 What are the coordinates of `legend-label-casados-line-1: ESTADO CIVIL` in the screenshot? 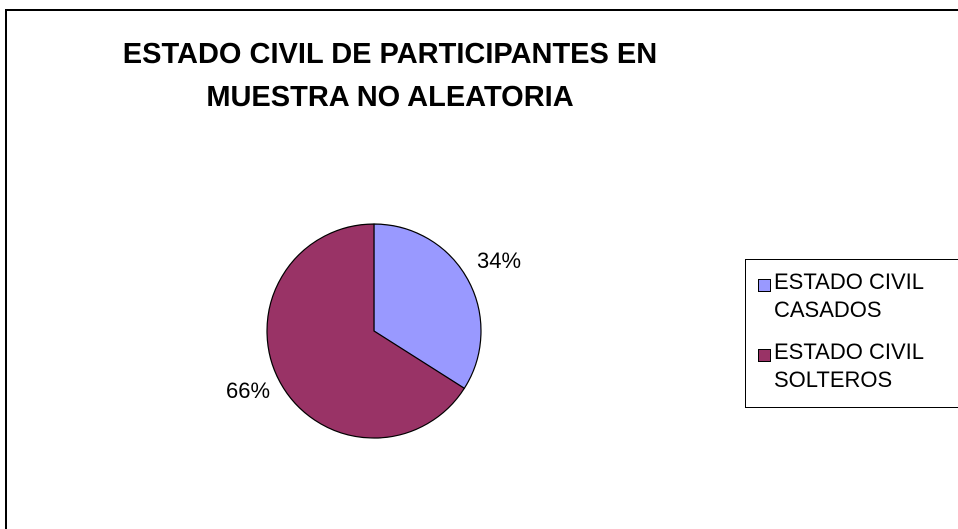 It's located at (849, 281).